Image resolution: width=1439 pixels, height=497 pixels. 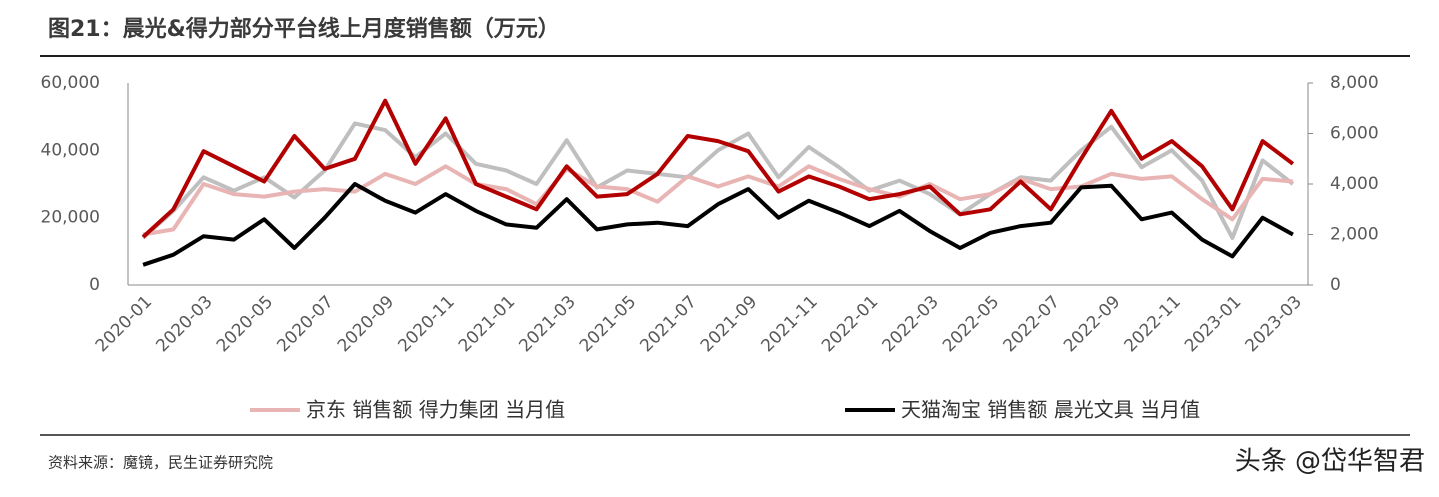 What do you see at coordinates (1050, 410) in the screenshot?
I see `legend-label: 天猫淘宝 销售额 晨光文具 当月值` at bounding box center [1050, 410].